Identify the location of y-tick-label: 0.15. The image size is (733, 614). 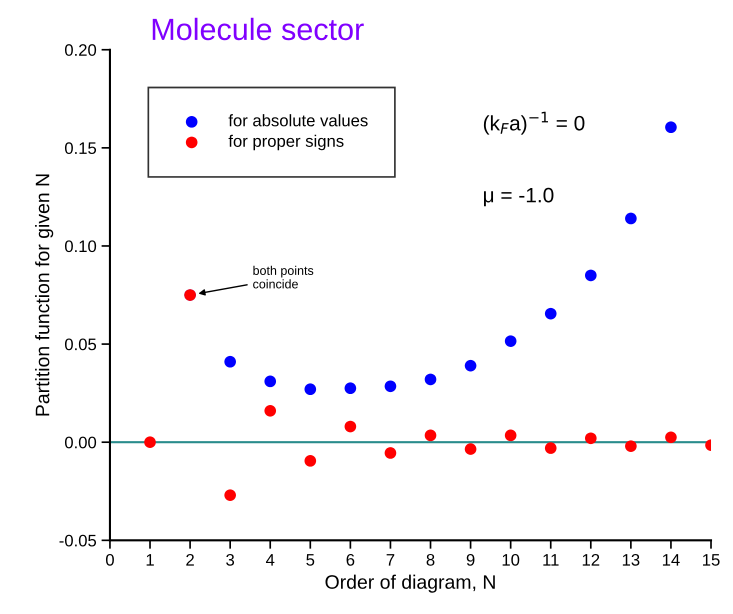
(80, 148).